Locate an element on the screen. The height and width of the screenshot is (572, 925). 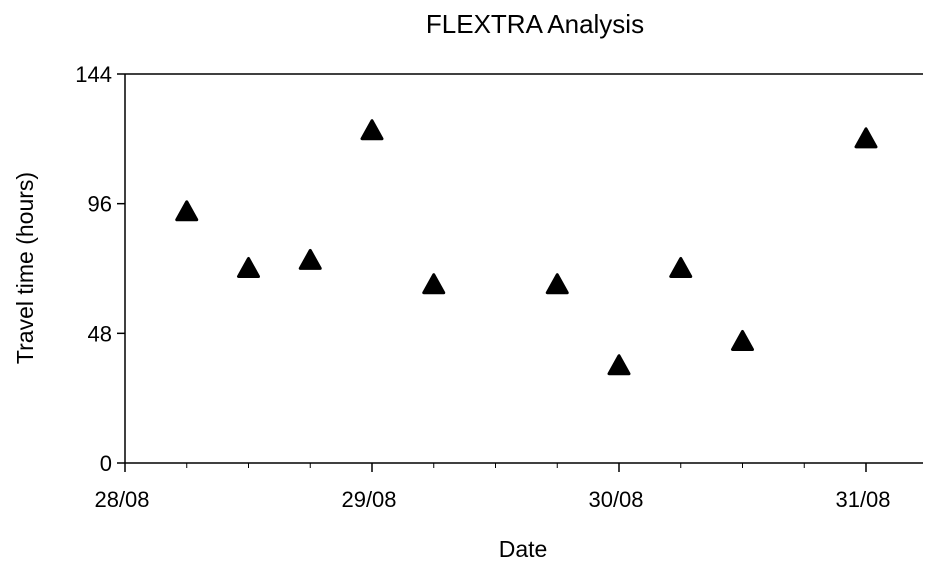
y-tick-label: 144 is located at coordinates (93, 74).